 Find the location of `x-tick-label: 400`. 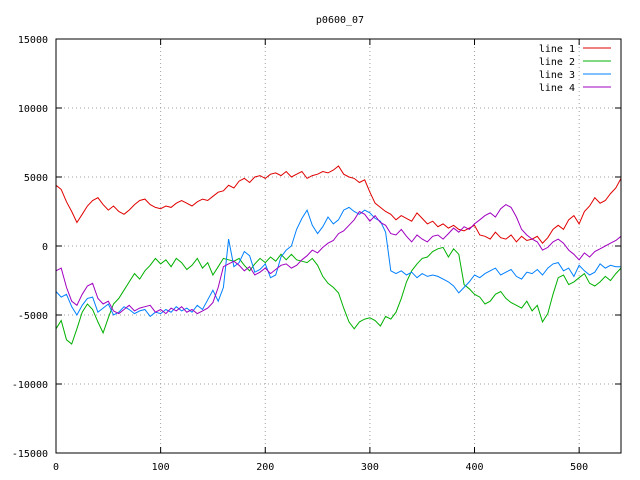

x-tick-label: 400 is located at coordinates (474, 467).